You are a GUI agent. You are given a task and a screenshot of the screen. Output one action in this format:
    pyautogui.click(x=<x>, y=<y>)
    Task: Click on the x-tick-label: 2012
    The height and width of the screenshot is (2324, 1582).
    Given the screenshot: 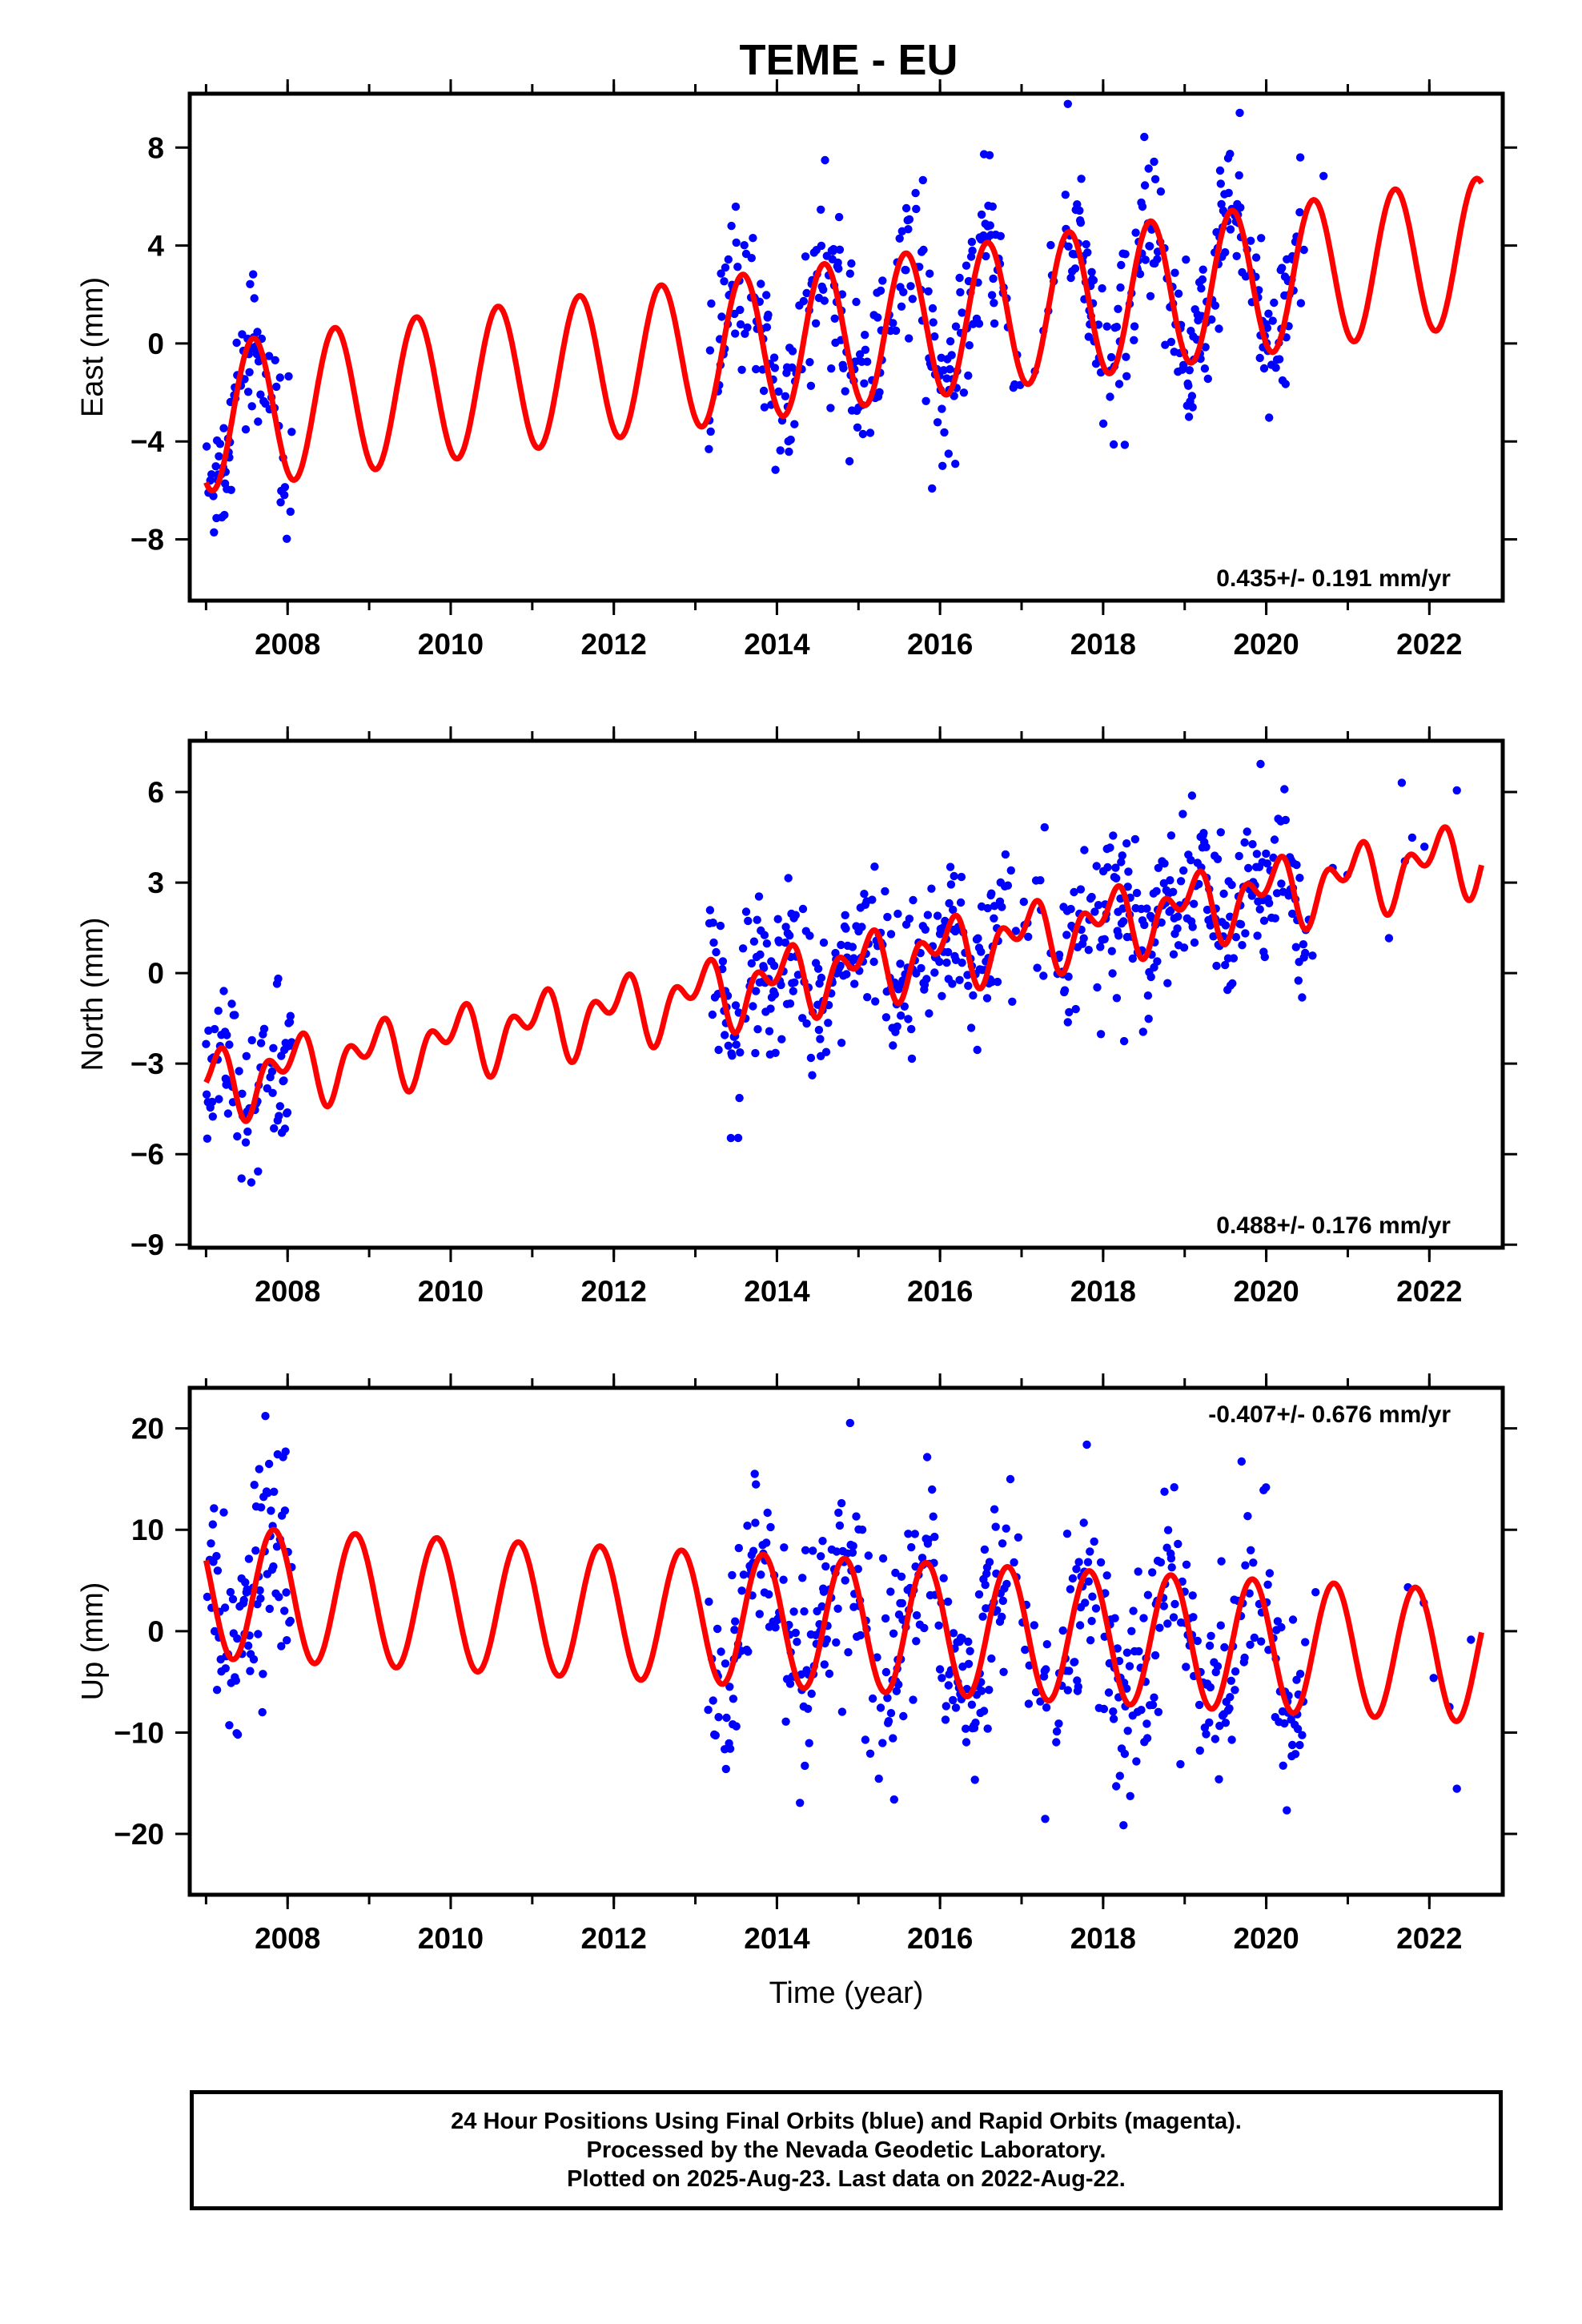 What is the action you would take?
    pyautogui.click(x=614, y=1938)
    